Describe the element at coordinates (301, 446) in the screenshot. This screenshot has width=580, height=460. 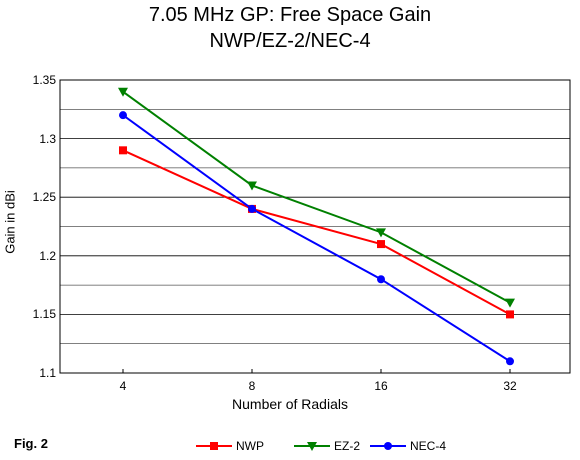
I see `legend` at that location.